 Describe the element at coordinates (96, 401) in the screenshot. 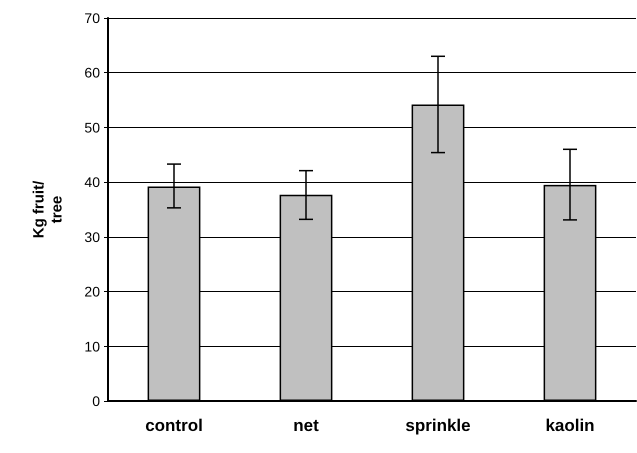

I see `y-tick-label: 0` at that location.